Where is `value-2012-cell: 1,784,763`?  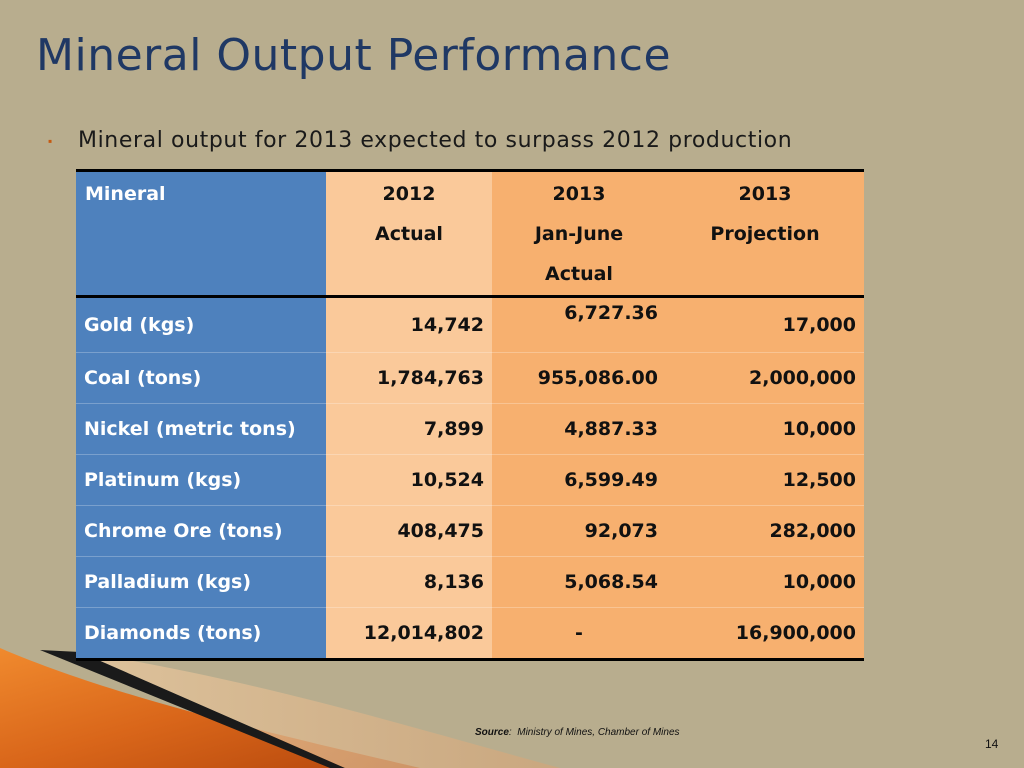
value-2012-cell: 1,784,763 is located at coordinates (409, 378).